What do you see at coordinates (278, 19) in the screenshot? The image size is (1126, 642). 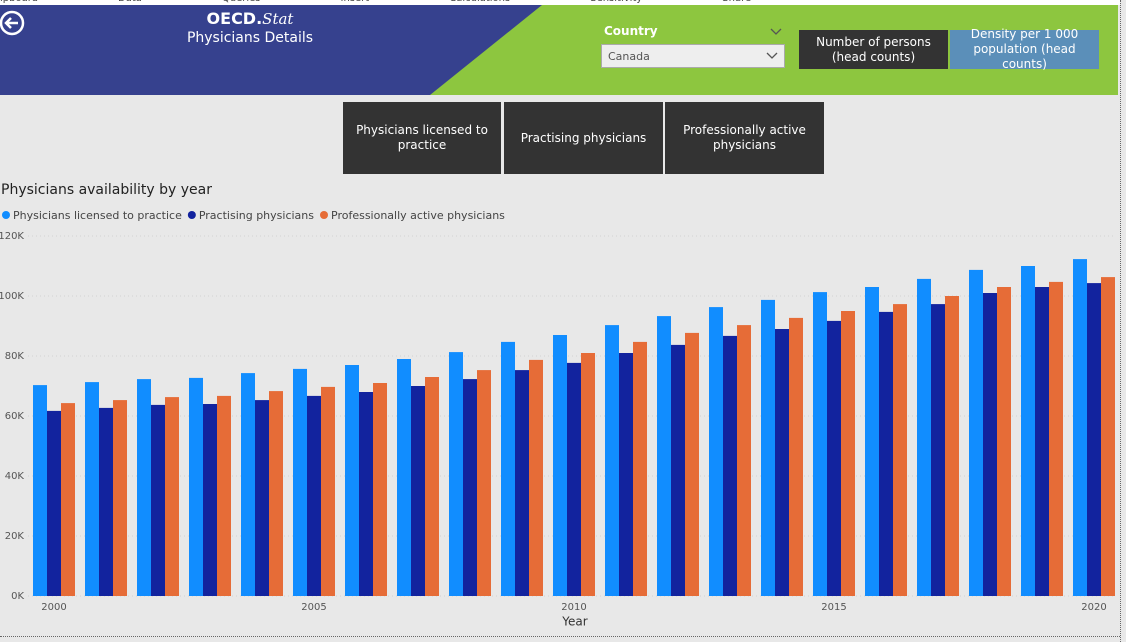 I see `logo-sub: Stat` at bounding box center [278, 19].